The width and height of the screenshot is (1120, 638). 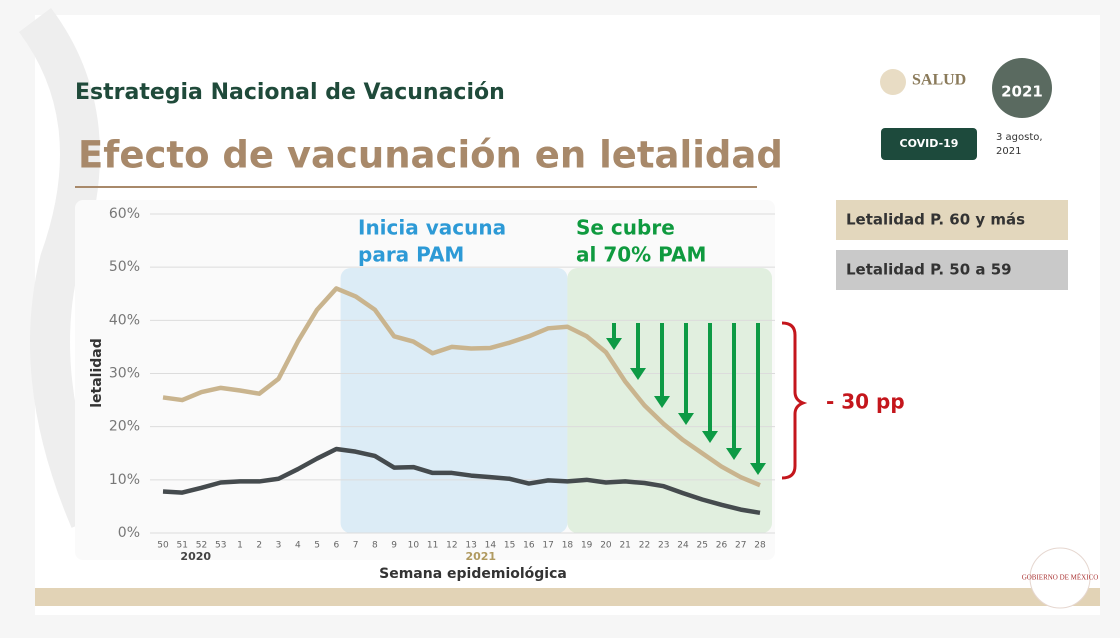 I want to click on x-tick-label: 4, so click(x=298, y=546).